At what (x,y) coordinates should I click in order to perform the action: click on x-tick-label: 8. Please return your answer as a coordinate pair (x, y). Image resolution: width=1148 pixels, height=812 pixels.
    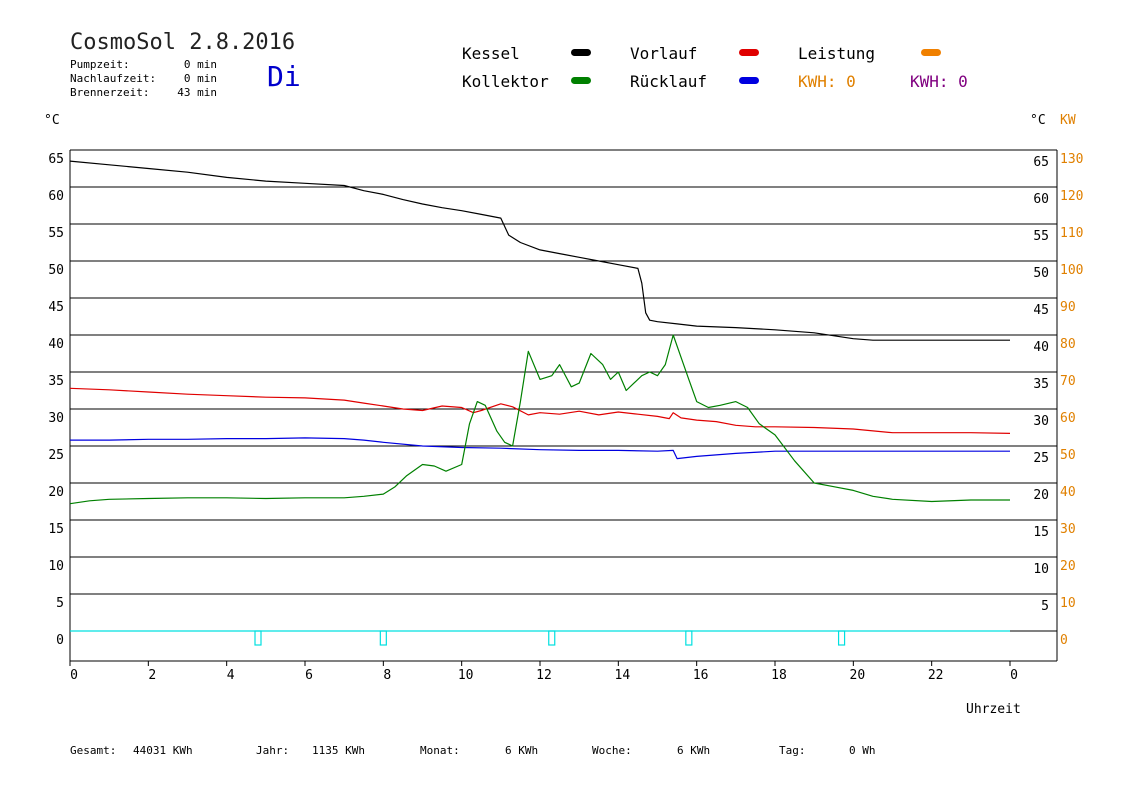
    Looking at the image, I should click on (387, 675).